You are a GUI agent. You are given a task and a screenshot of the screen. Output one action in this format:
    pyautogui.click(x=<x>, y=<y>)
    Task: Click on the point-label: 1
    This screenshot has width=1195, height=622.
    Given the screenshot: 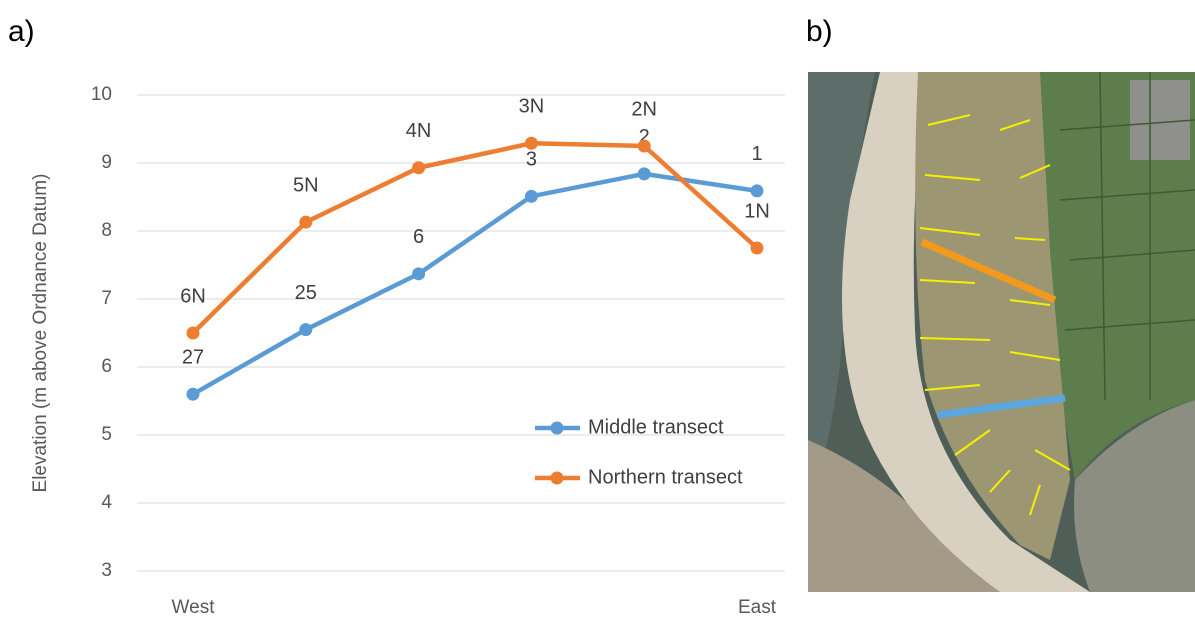 What is the action you would take?
    pyautogui.click(x=756, y=154)
    